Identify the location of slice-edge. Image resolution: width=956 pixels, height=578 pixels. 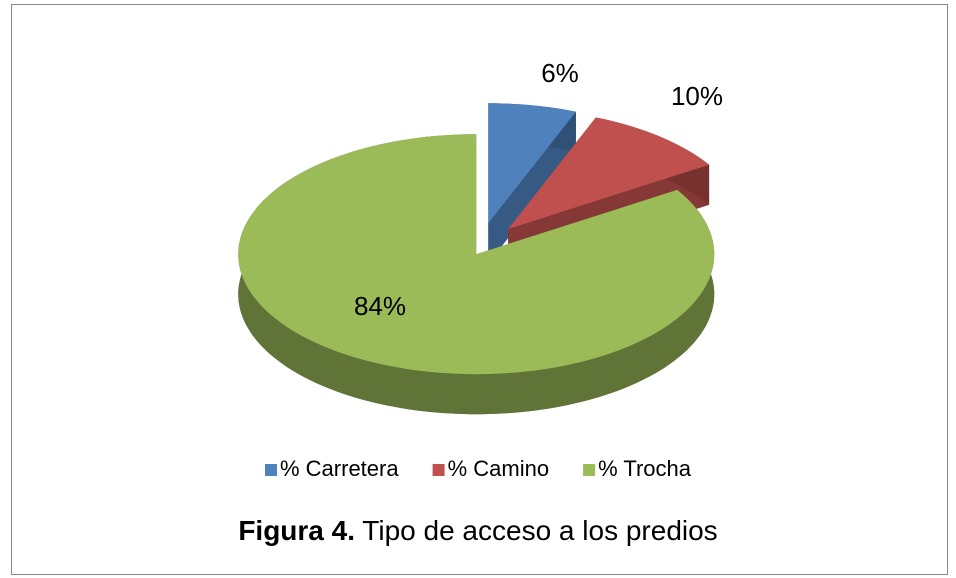
(532, 187).